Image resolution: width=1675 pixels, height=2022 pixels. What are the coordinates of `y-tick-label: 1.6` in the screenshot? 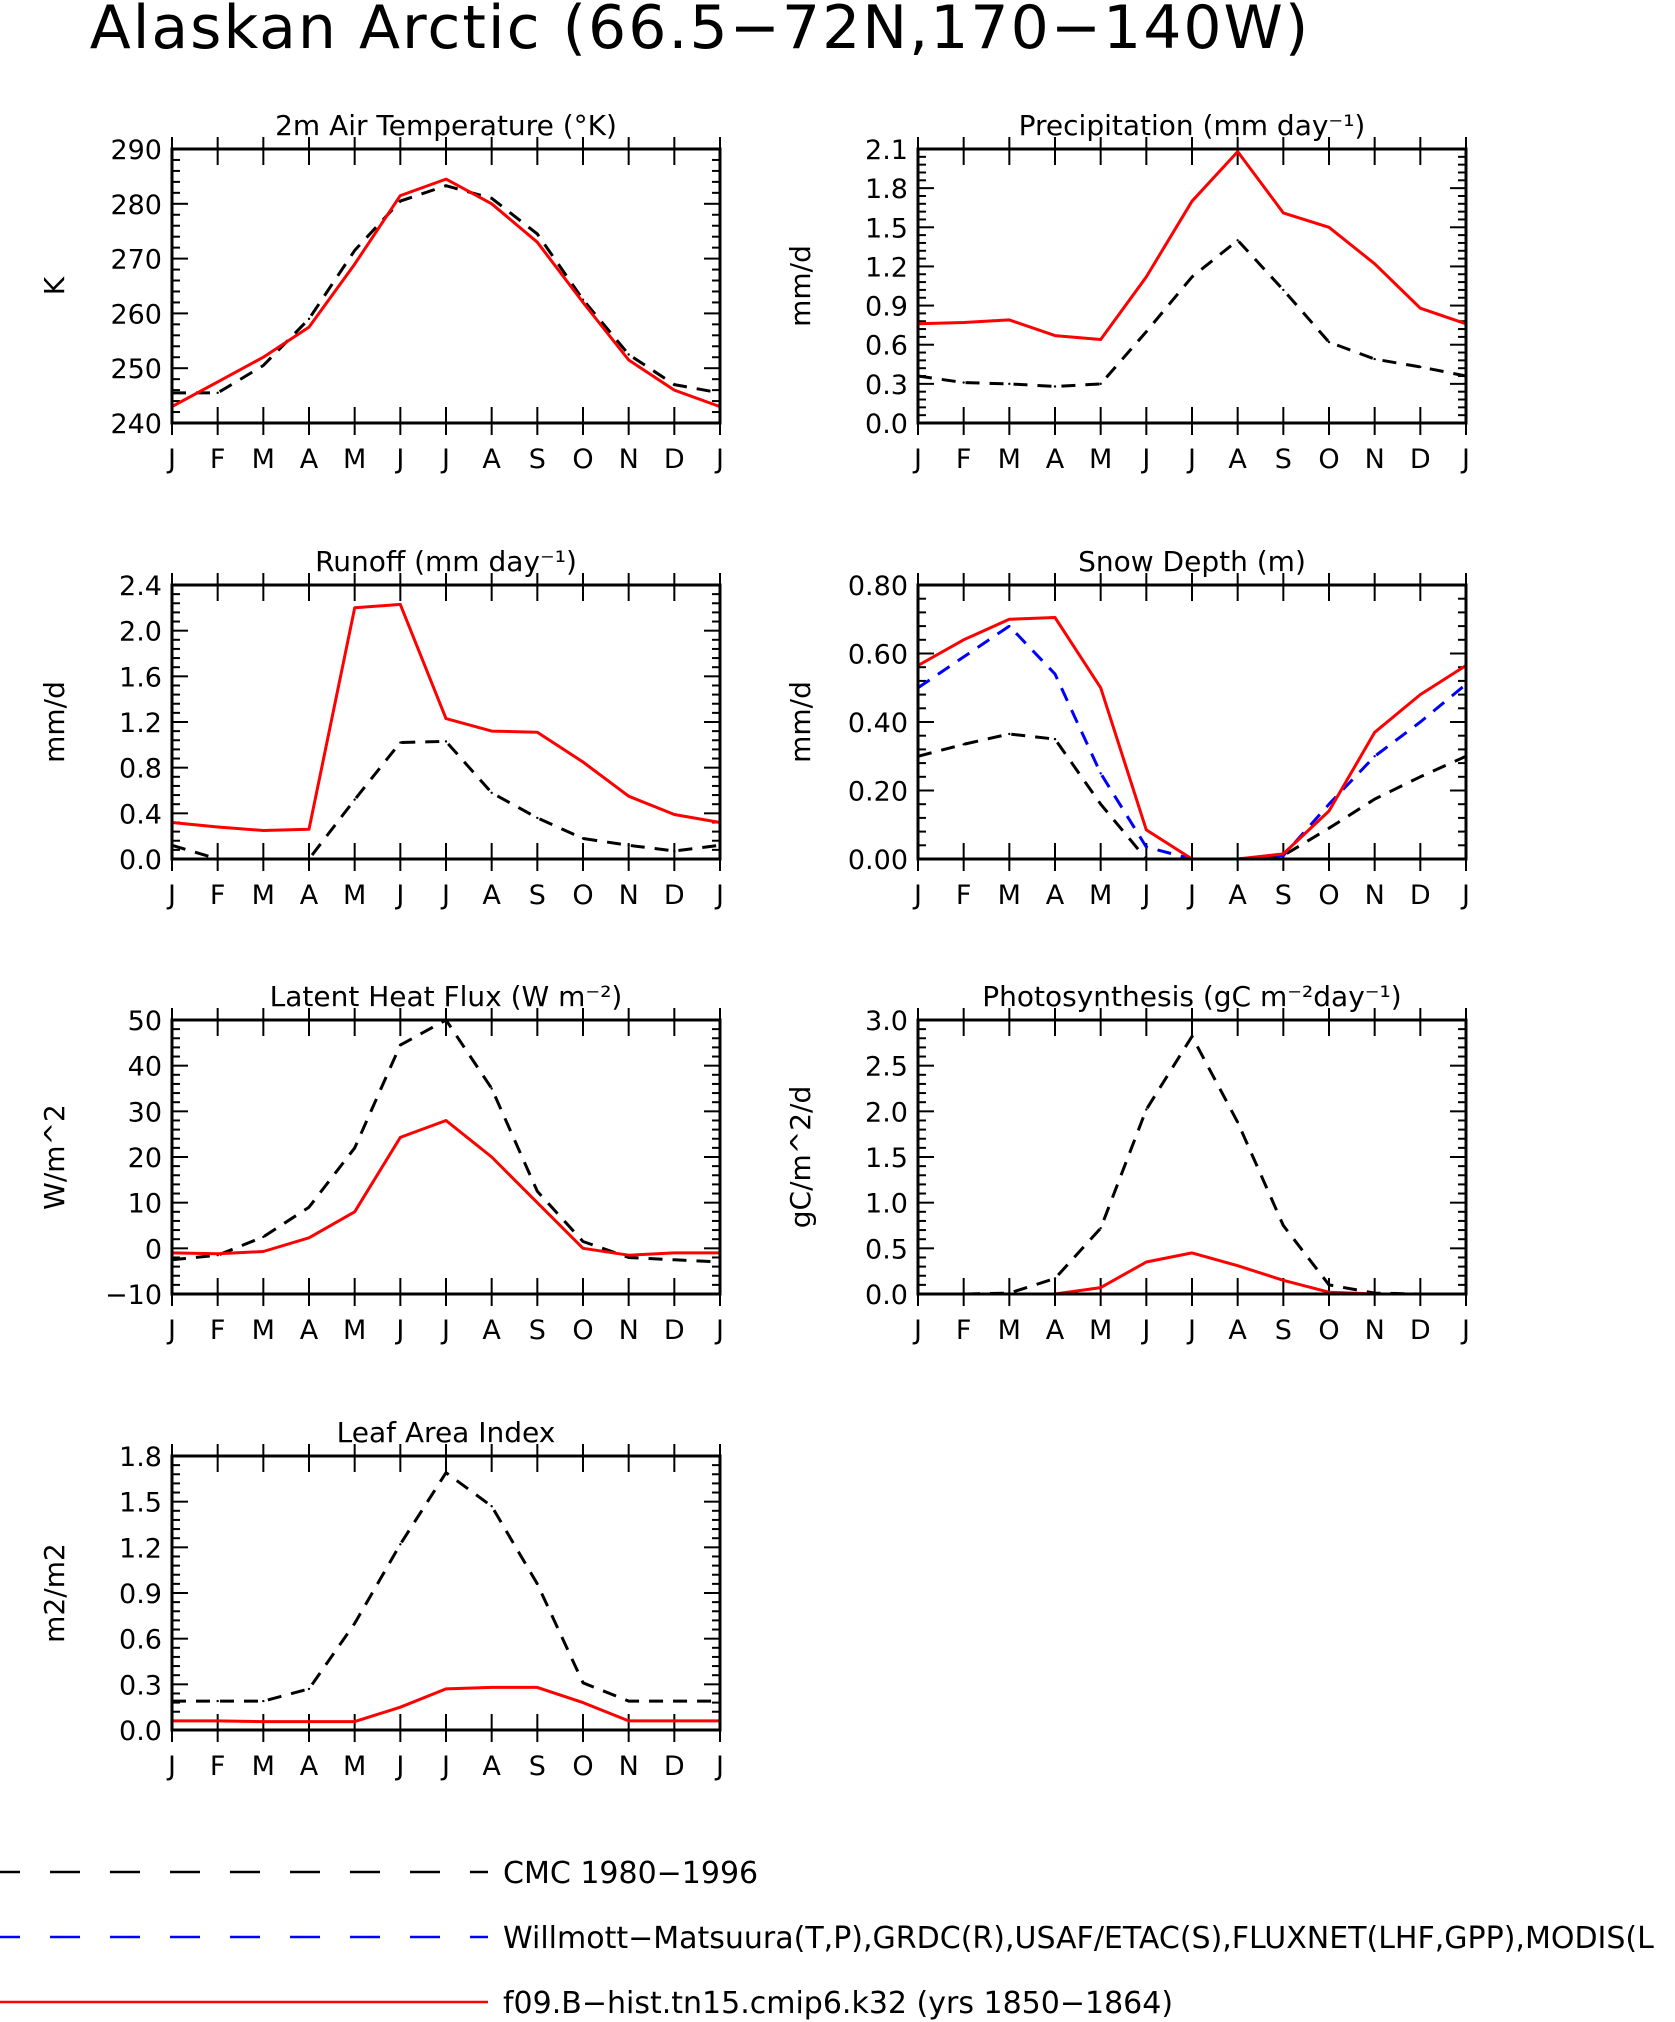 It's located at (140, 677).